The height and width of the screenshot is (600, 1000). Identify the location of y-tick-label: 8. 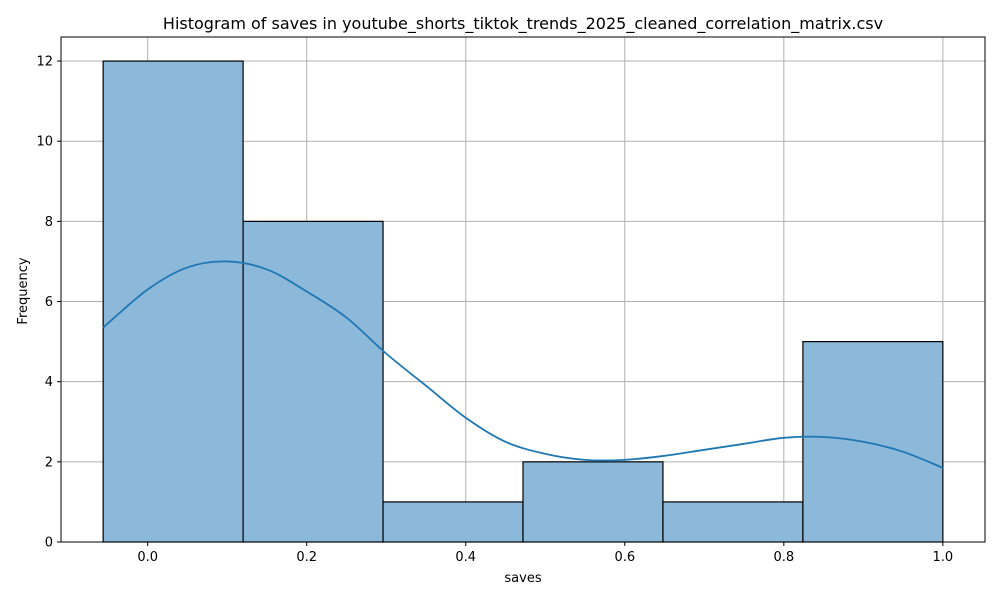
(49, 222).